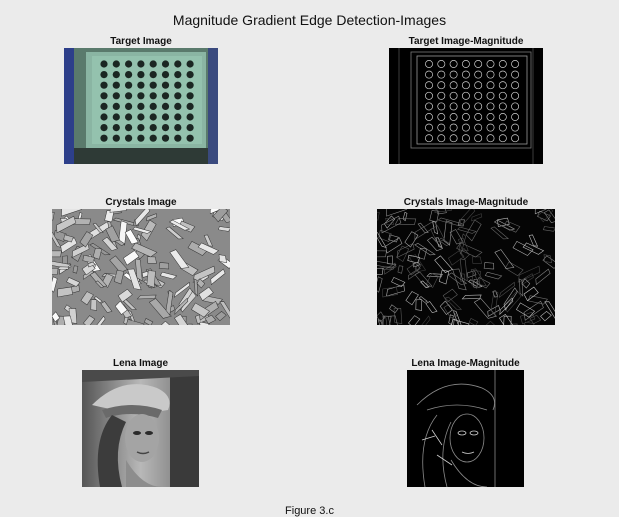  What do you see at coordinates (466, 41) in the screenshot?
I see `target-magnitude-title: Target Image-Magnitude` at bounding box center [466, 41].